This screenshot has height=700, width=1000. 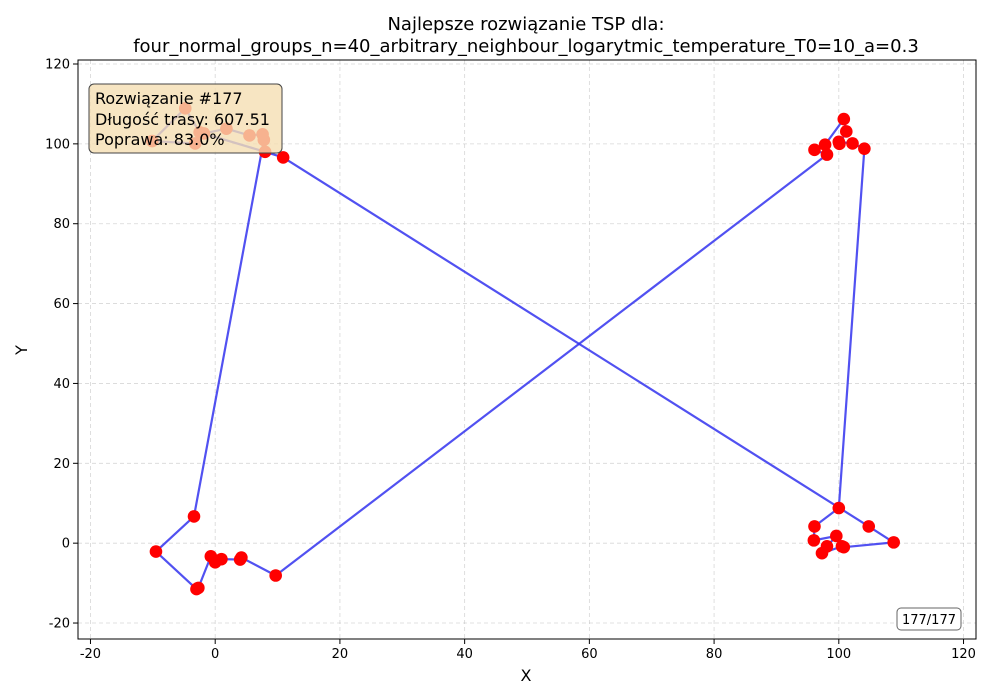 I want to click on y-tick-label: 60, so click(x=61, y=304).